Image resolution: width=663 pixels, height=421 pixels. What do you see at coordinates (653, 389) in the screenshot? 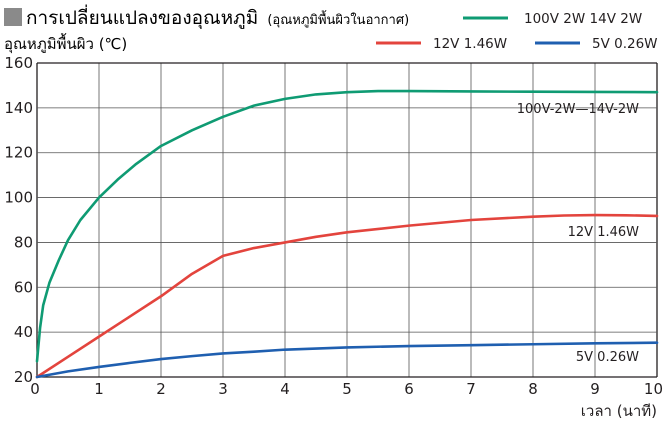
I see `x-tick-label: 10` at bounding box center [653, 389].